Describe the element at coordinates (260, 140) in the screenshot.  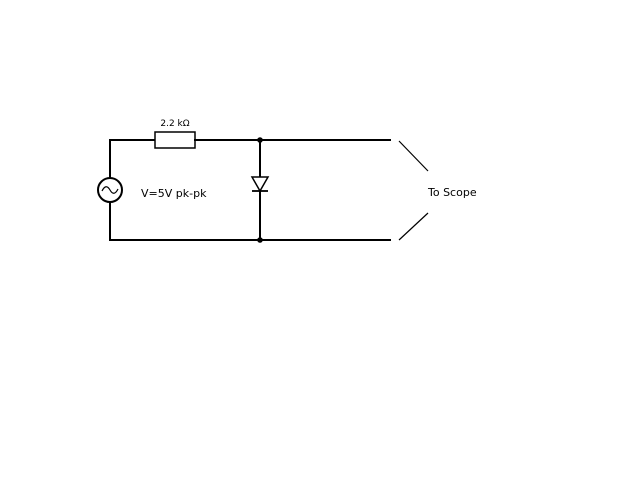
I see `junction-top` at that location.